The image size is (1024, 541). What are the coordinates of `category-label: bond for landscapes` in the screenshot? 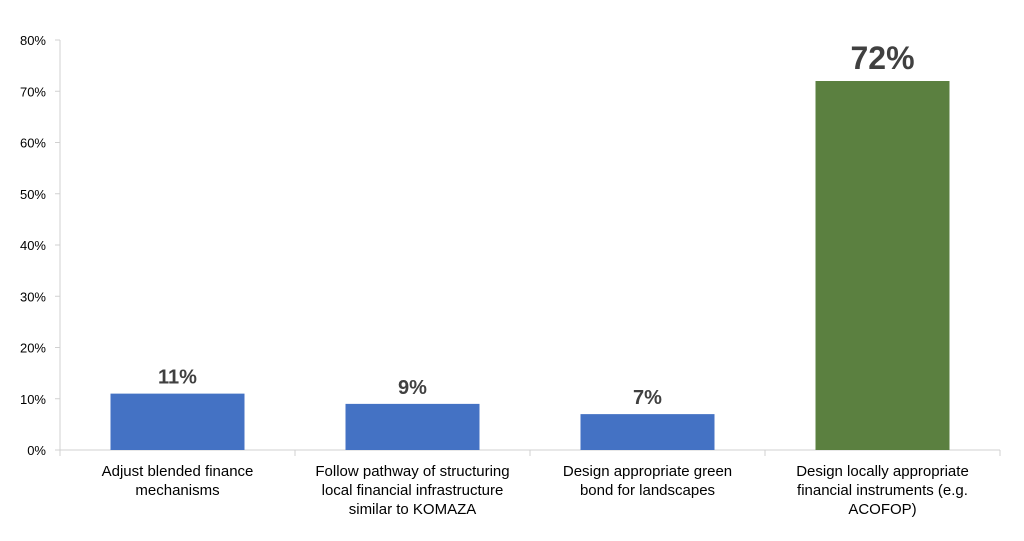 It's located at (647, 490).